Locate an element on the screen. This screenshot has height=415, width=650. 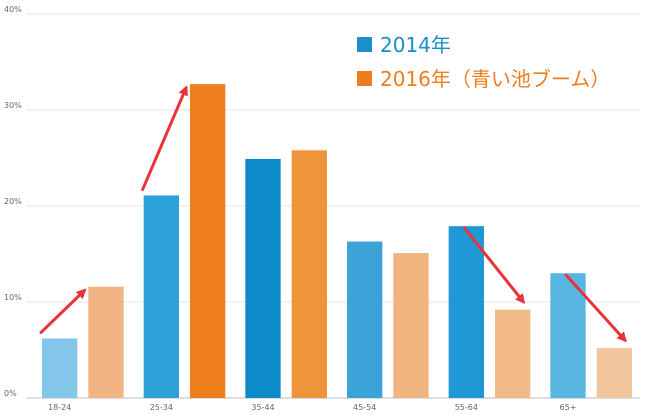
y-tick-label: 10% is located at coordinates (13, 297).